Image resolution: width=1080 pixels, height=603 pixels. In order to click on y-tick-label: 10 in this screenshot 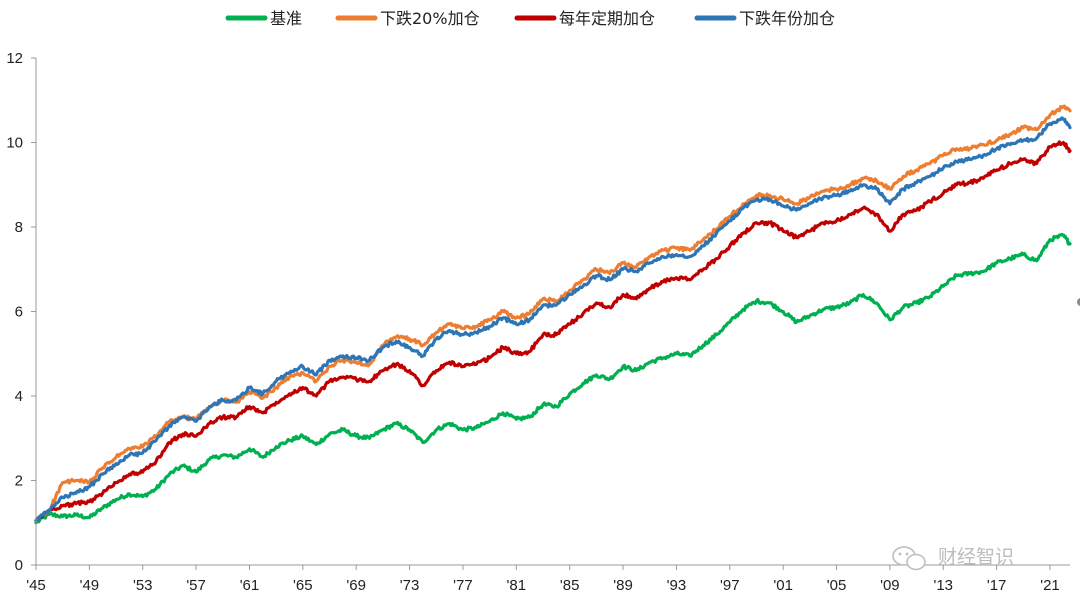, I will do `click(14, 143)`.